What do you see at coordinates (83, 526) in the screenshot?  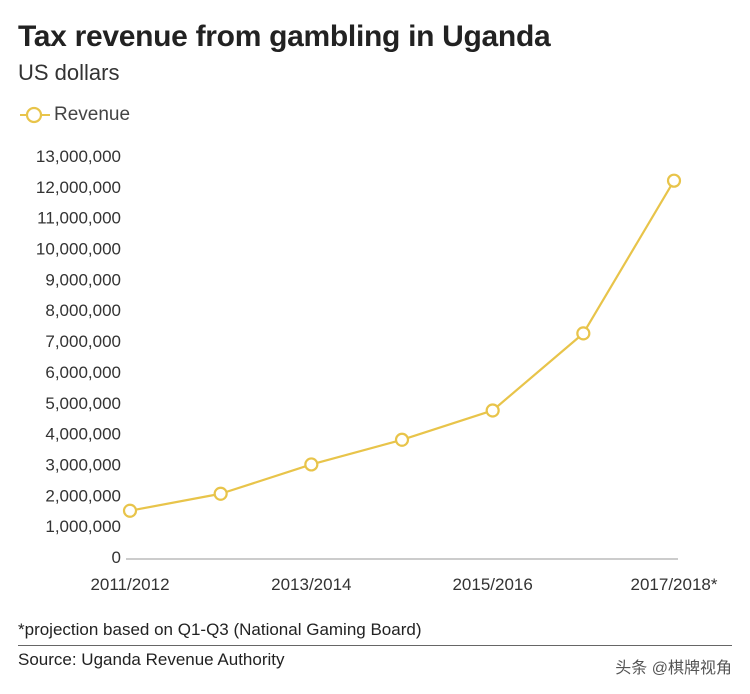 I see `y-tick-label: 1,000,000` at bounding box center [83, 526].